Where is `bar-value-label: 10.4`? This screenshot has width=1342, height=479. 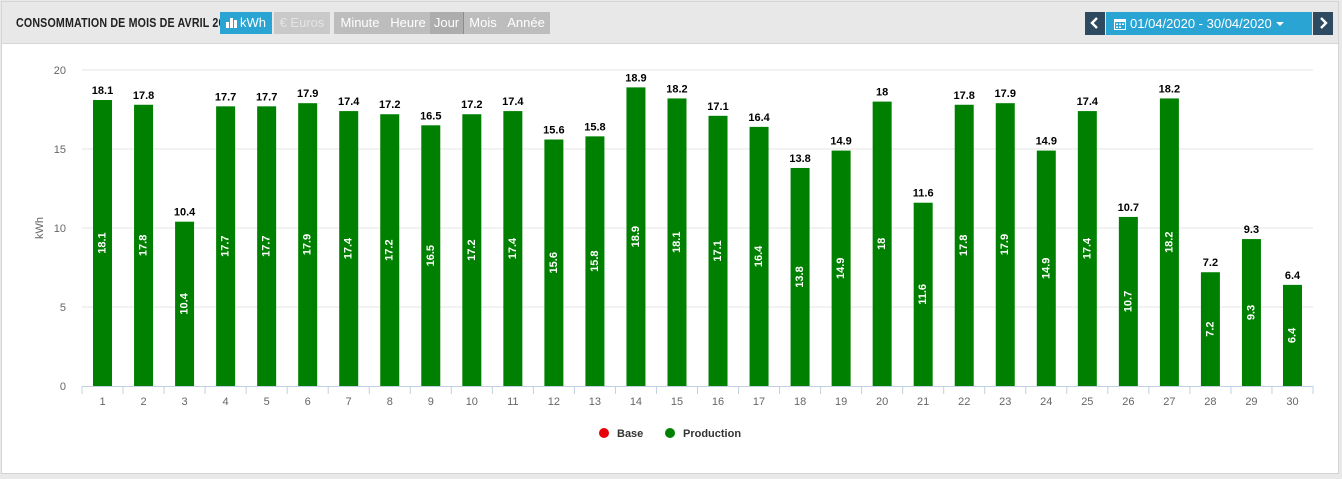
bar-value-label: 10.4 is located at coordinates (185, 213).